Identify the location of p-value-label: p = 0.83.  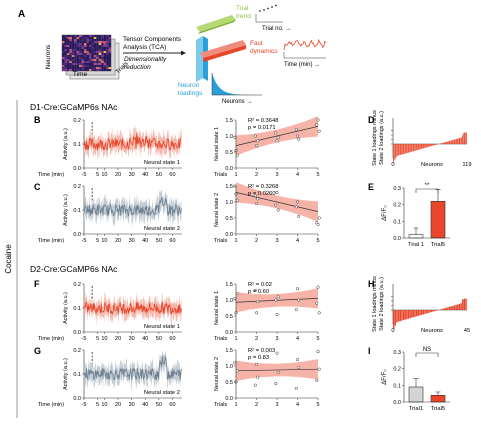
(258, 358).